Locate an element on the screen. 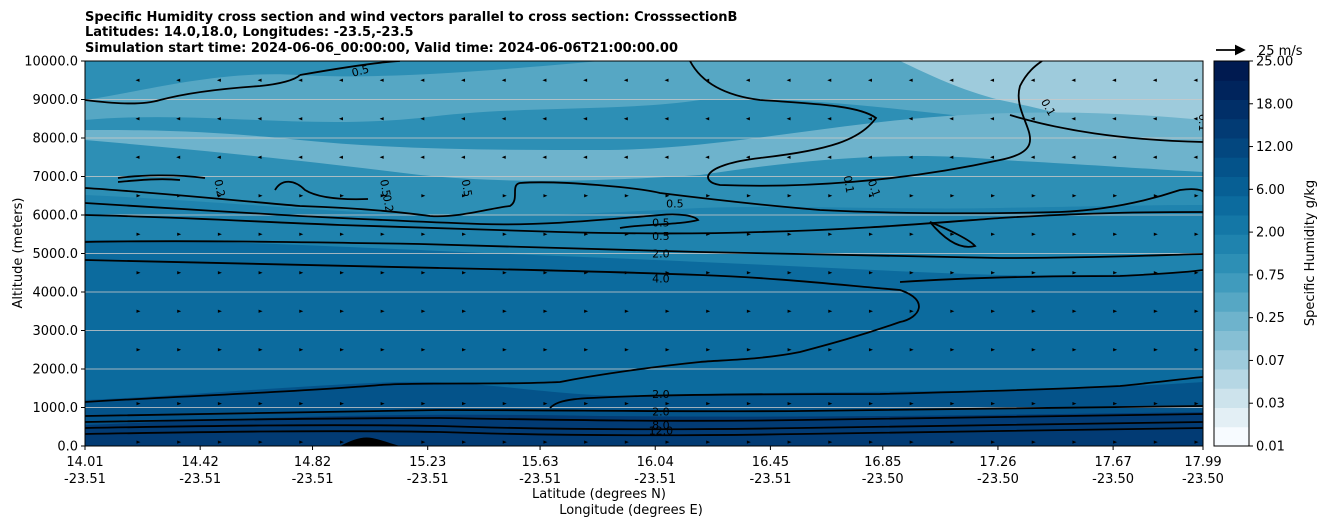  y-tick-label: 7000.0 is located at coordinates (56, 177).